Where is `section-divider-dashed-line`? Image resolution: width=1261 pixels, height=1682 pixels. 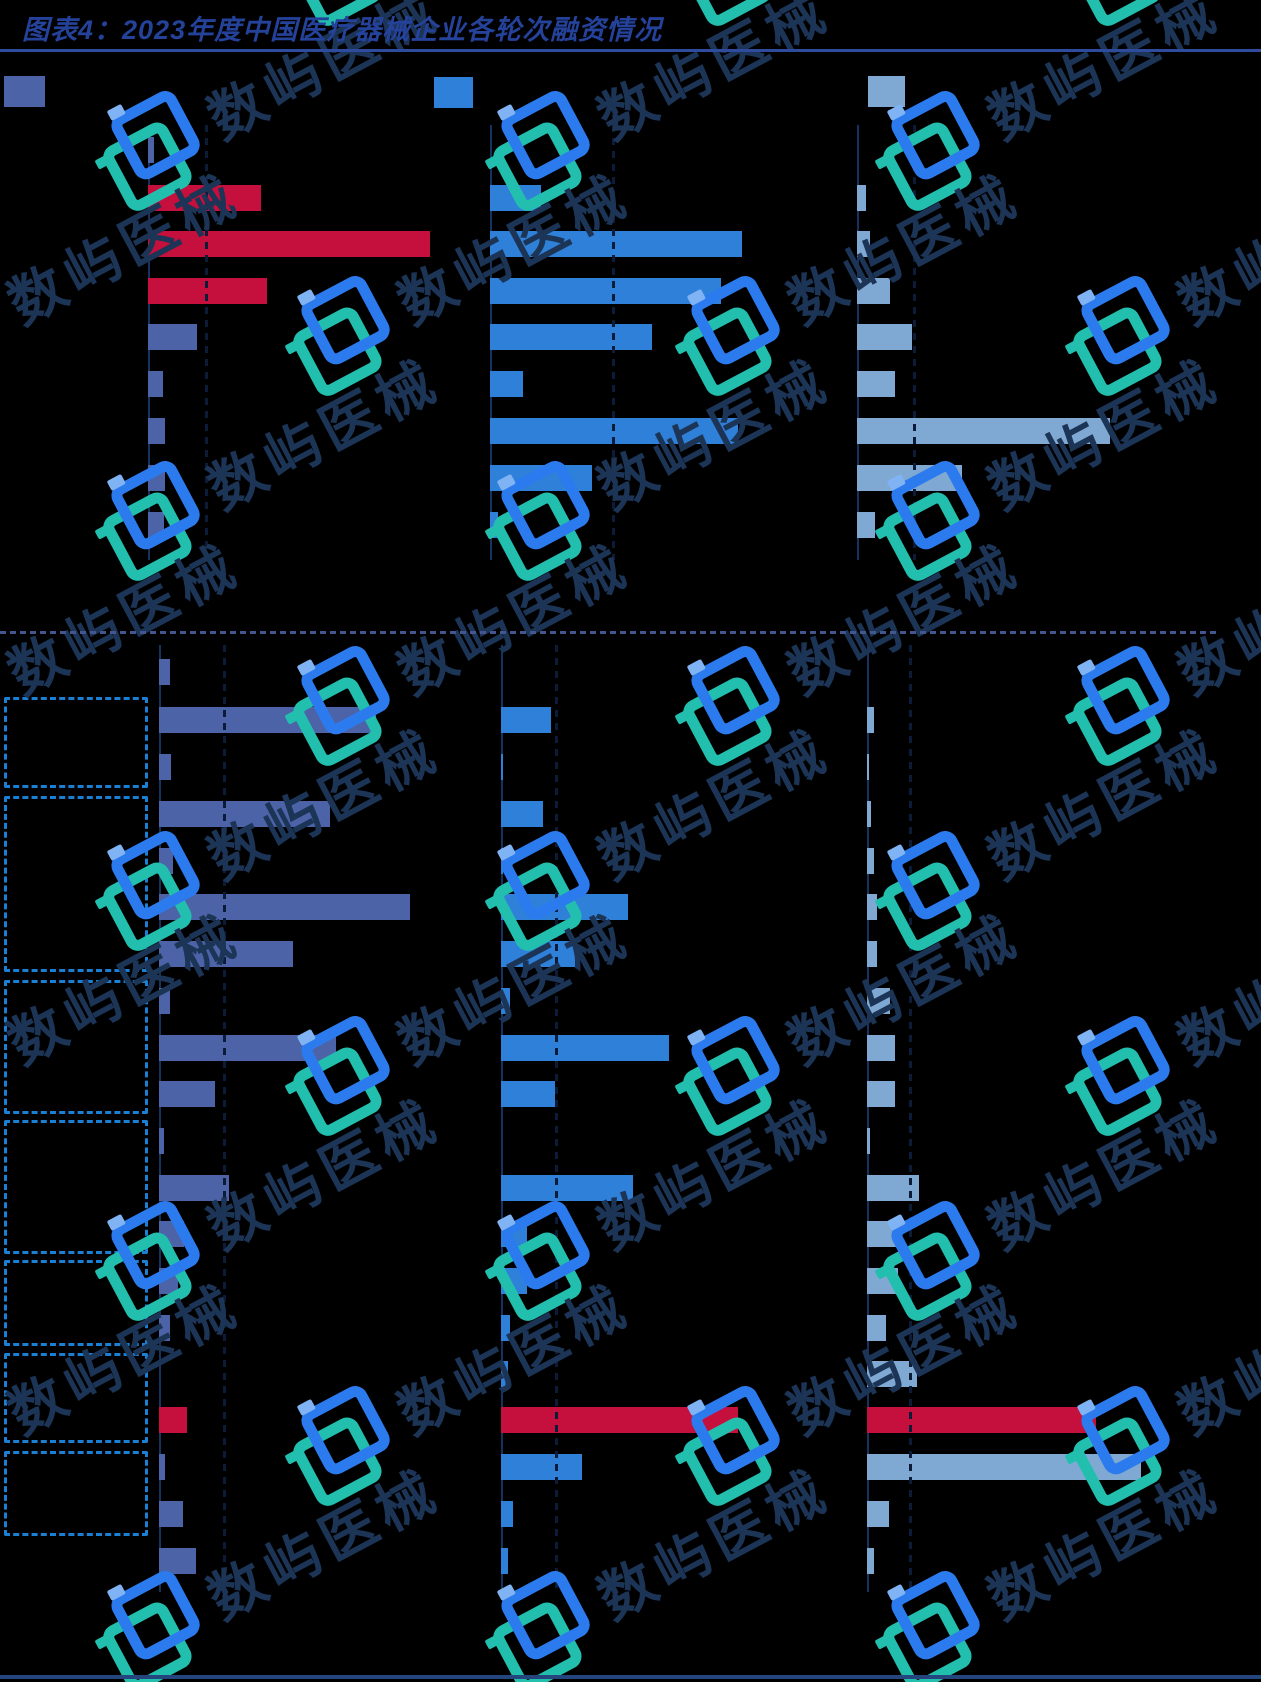
section-divider-dashed-line is located at coordinates (610, 632).